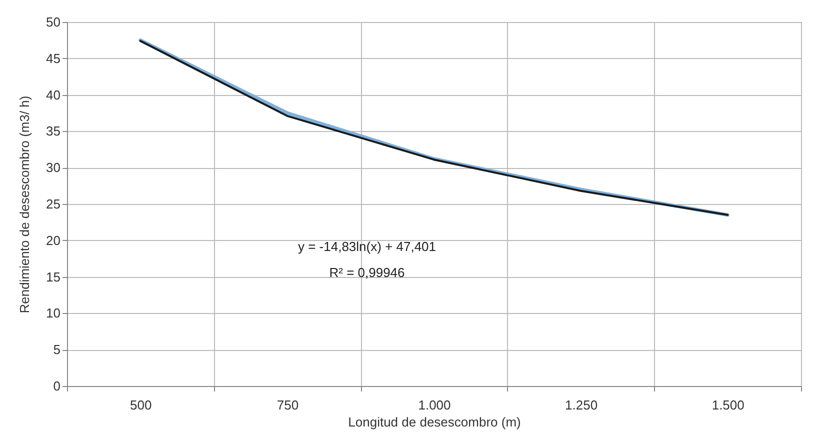  I want to click on y-tick-label: 25, so click(53, 204).